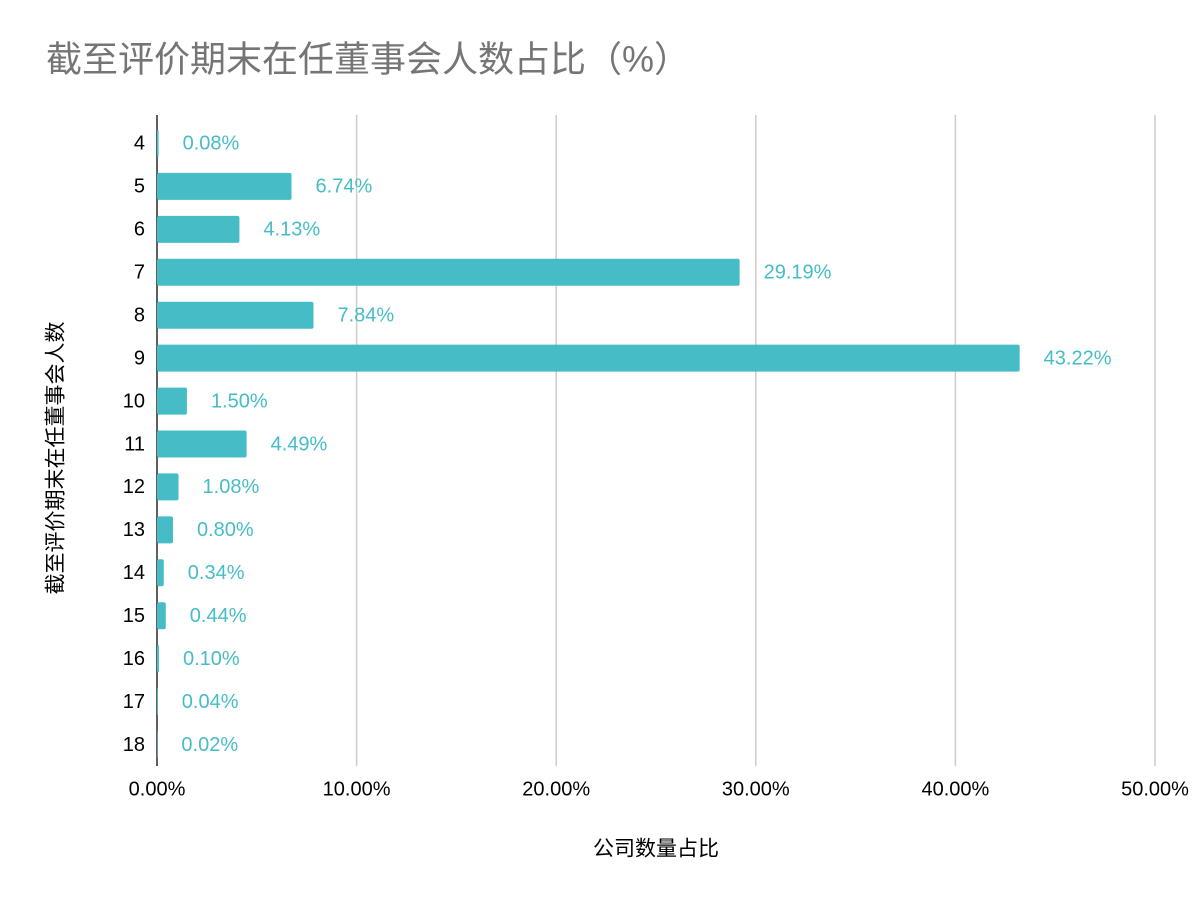  I want to click on y-tick-label: 16, so click(134, 659).